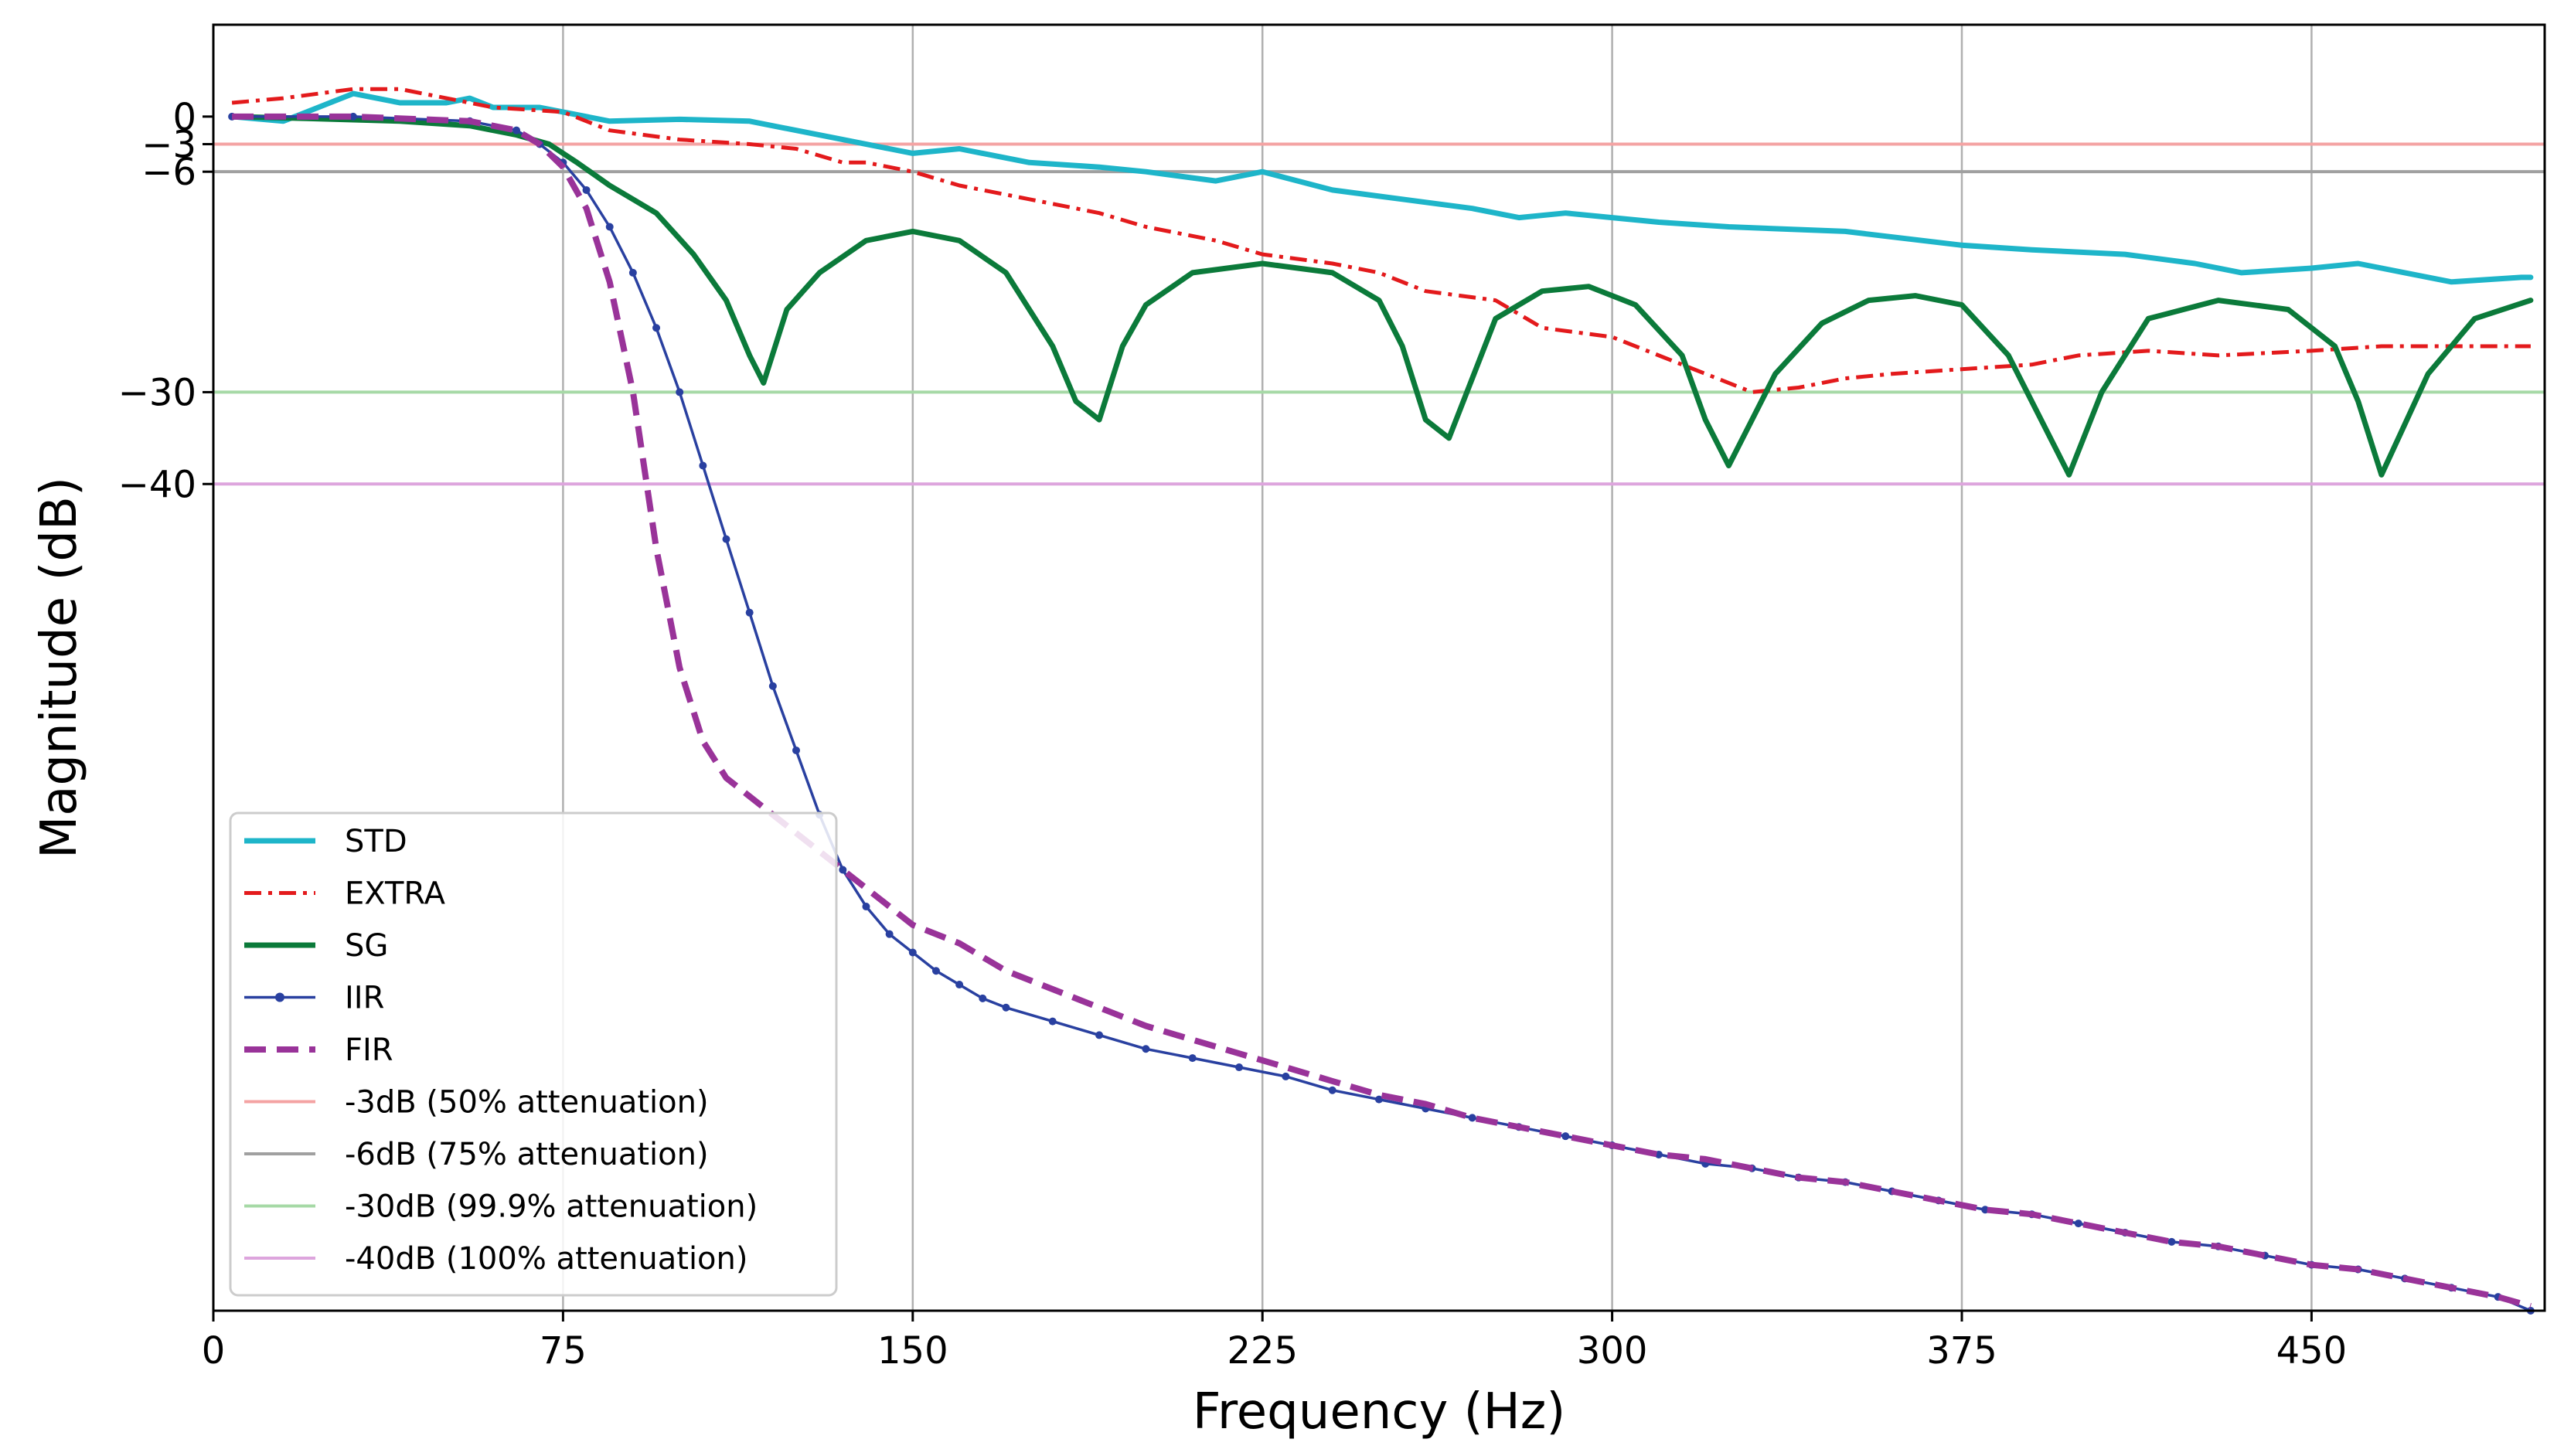  Describe the element at coordinates (184, 118) in the screenshot. I see `y-tick-label: 0` at that location.